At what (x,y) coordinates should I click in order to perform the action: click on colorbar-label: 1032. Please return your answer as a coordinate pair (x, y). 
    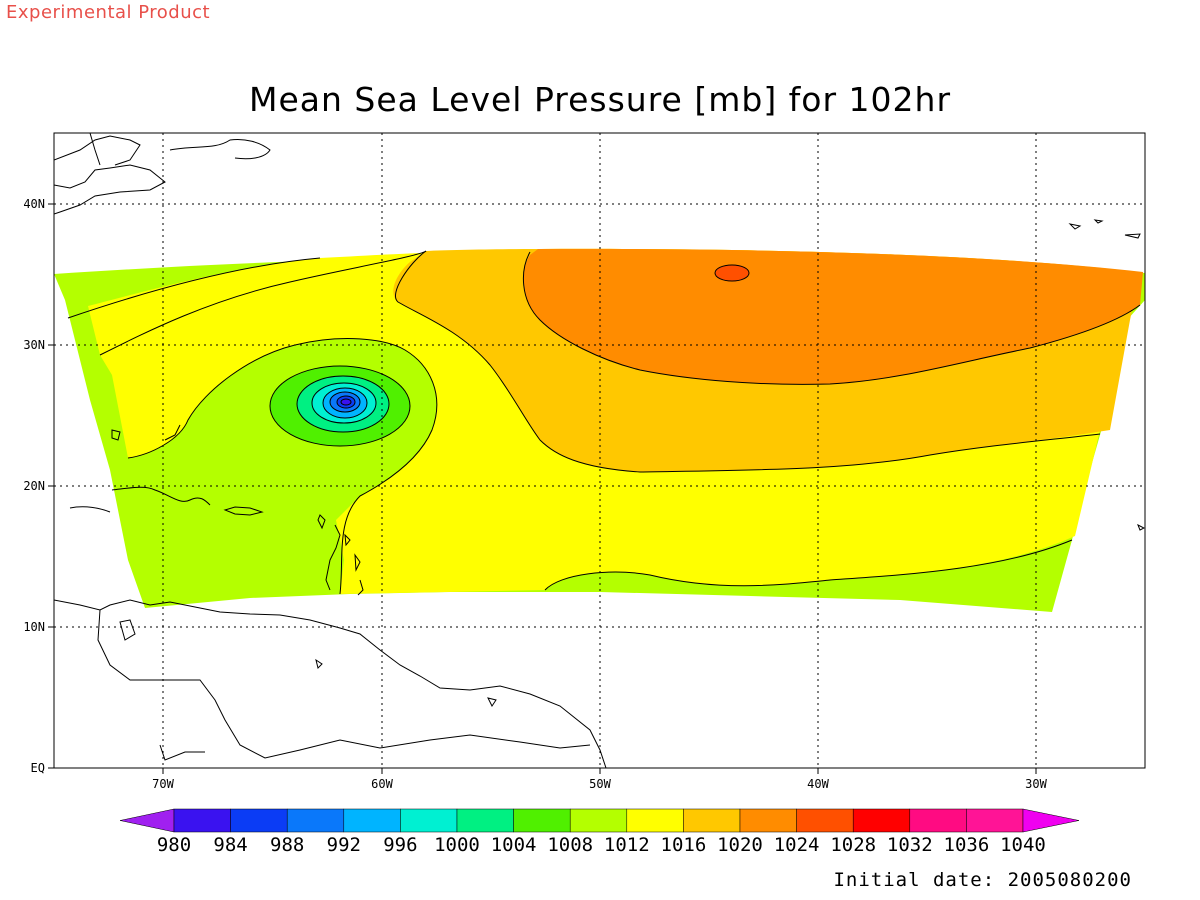
    Looking at the image, I should click on (910, 845).